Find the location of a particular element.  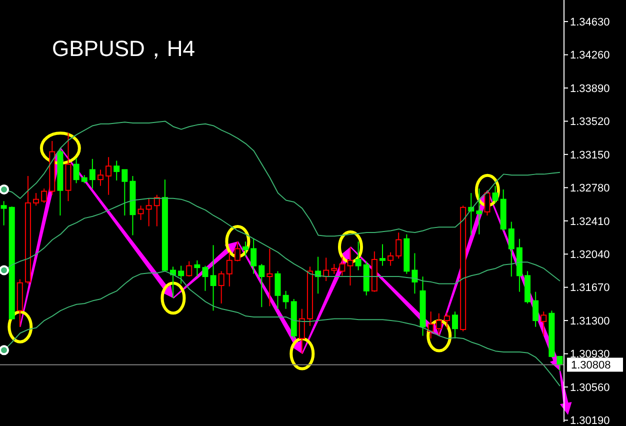

y-tick-label: 1.32040 is located at coordinates (590, 255).